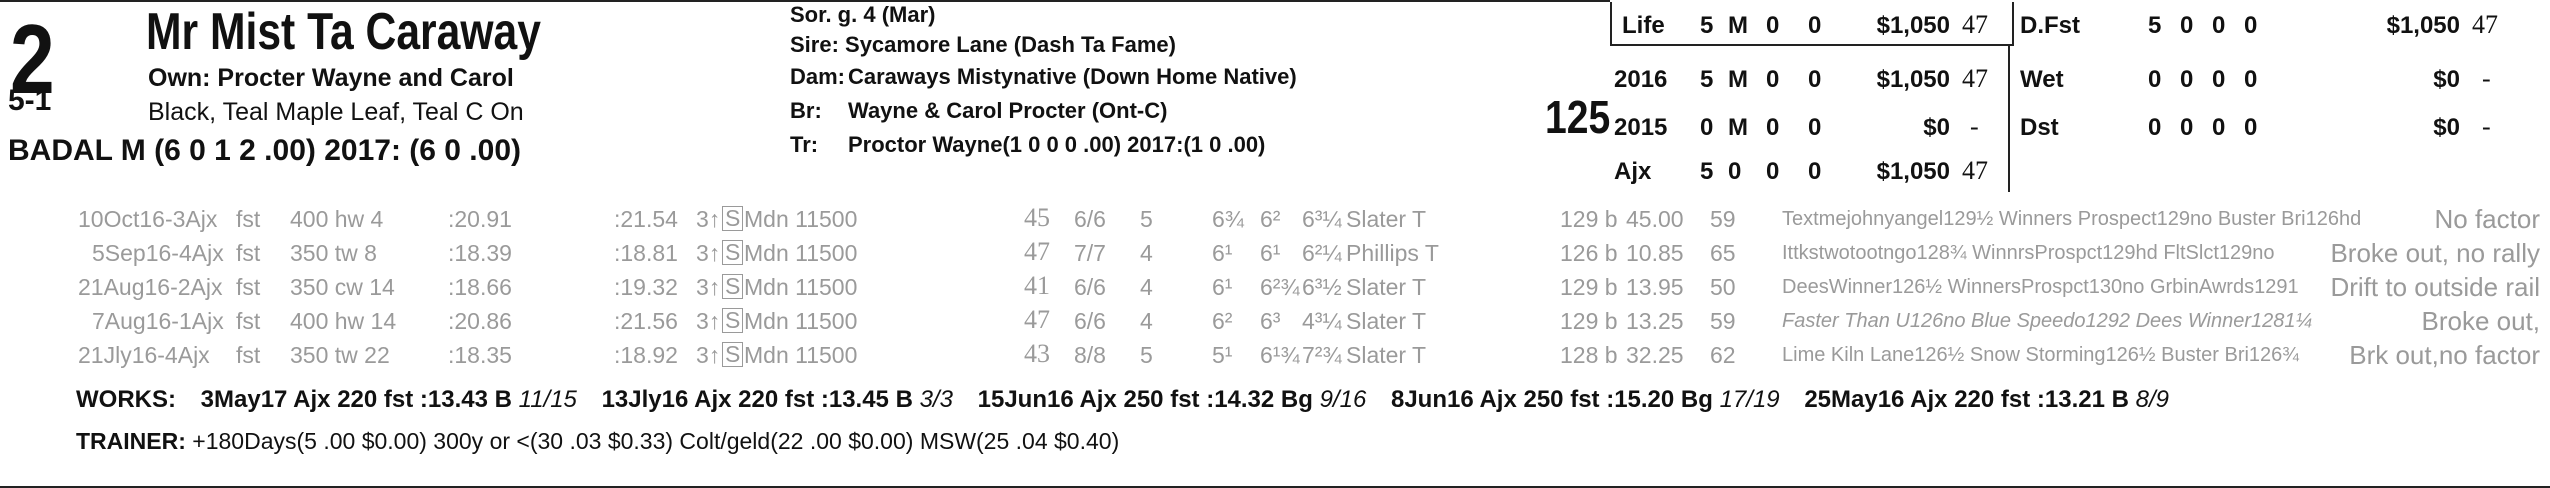 Image resolution: width=2550 pixels, height=488 pixels. What do you see at coordinates (1854, 399) in the screenshot?
I see `workout-date: 25May16` at bounding box center [1854, 399].